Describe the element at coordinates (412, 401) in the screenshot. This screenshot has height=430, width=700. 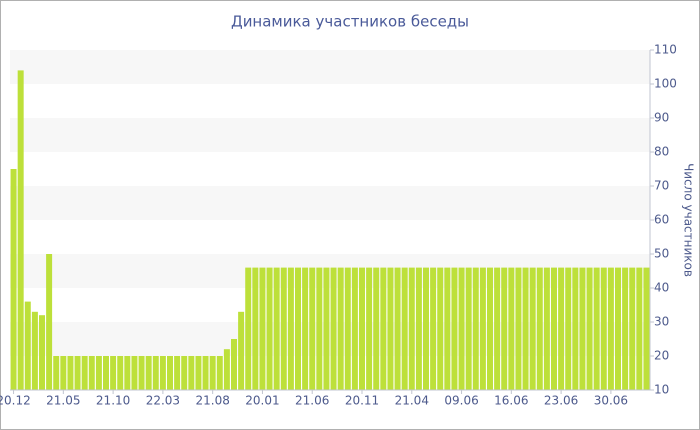
I see `x-tick-label: 21.04` at that location.